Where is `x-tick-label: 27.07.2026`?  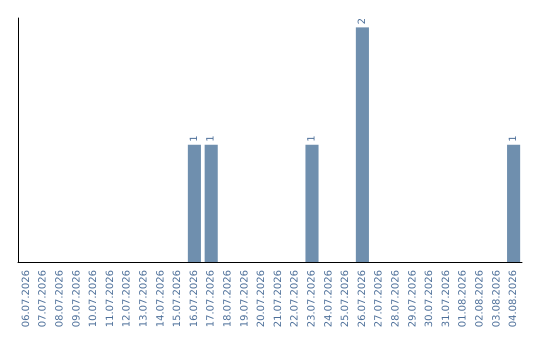
x-tick-label: 27.07.2026 is located at coordinates (379, 299).